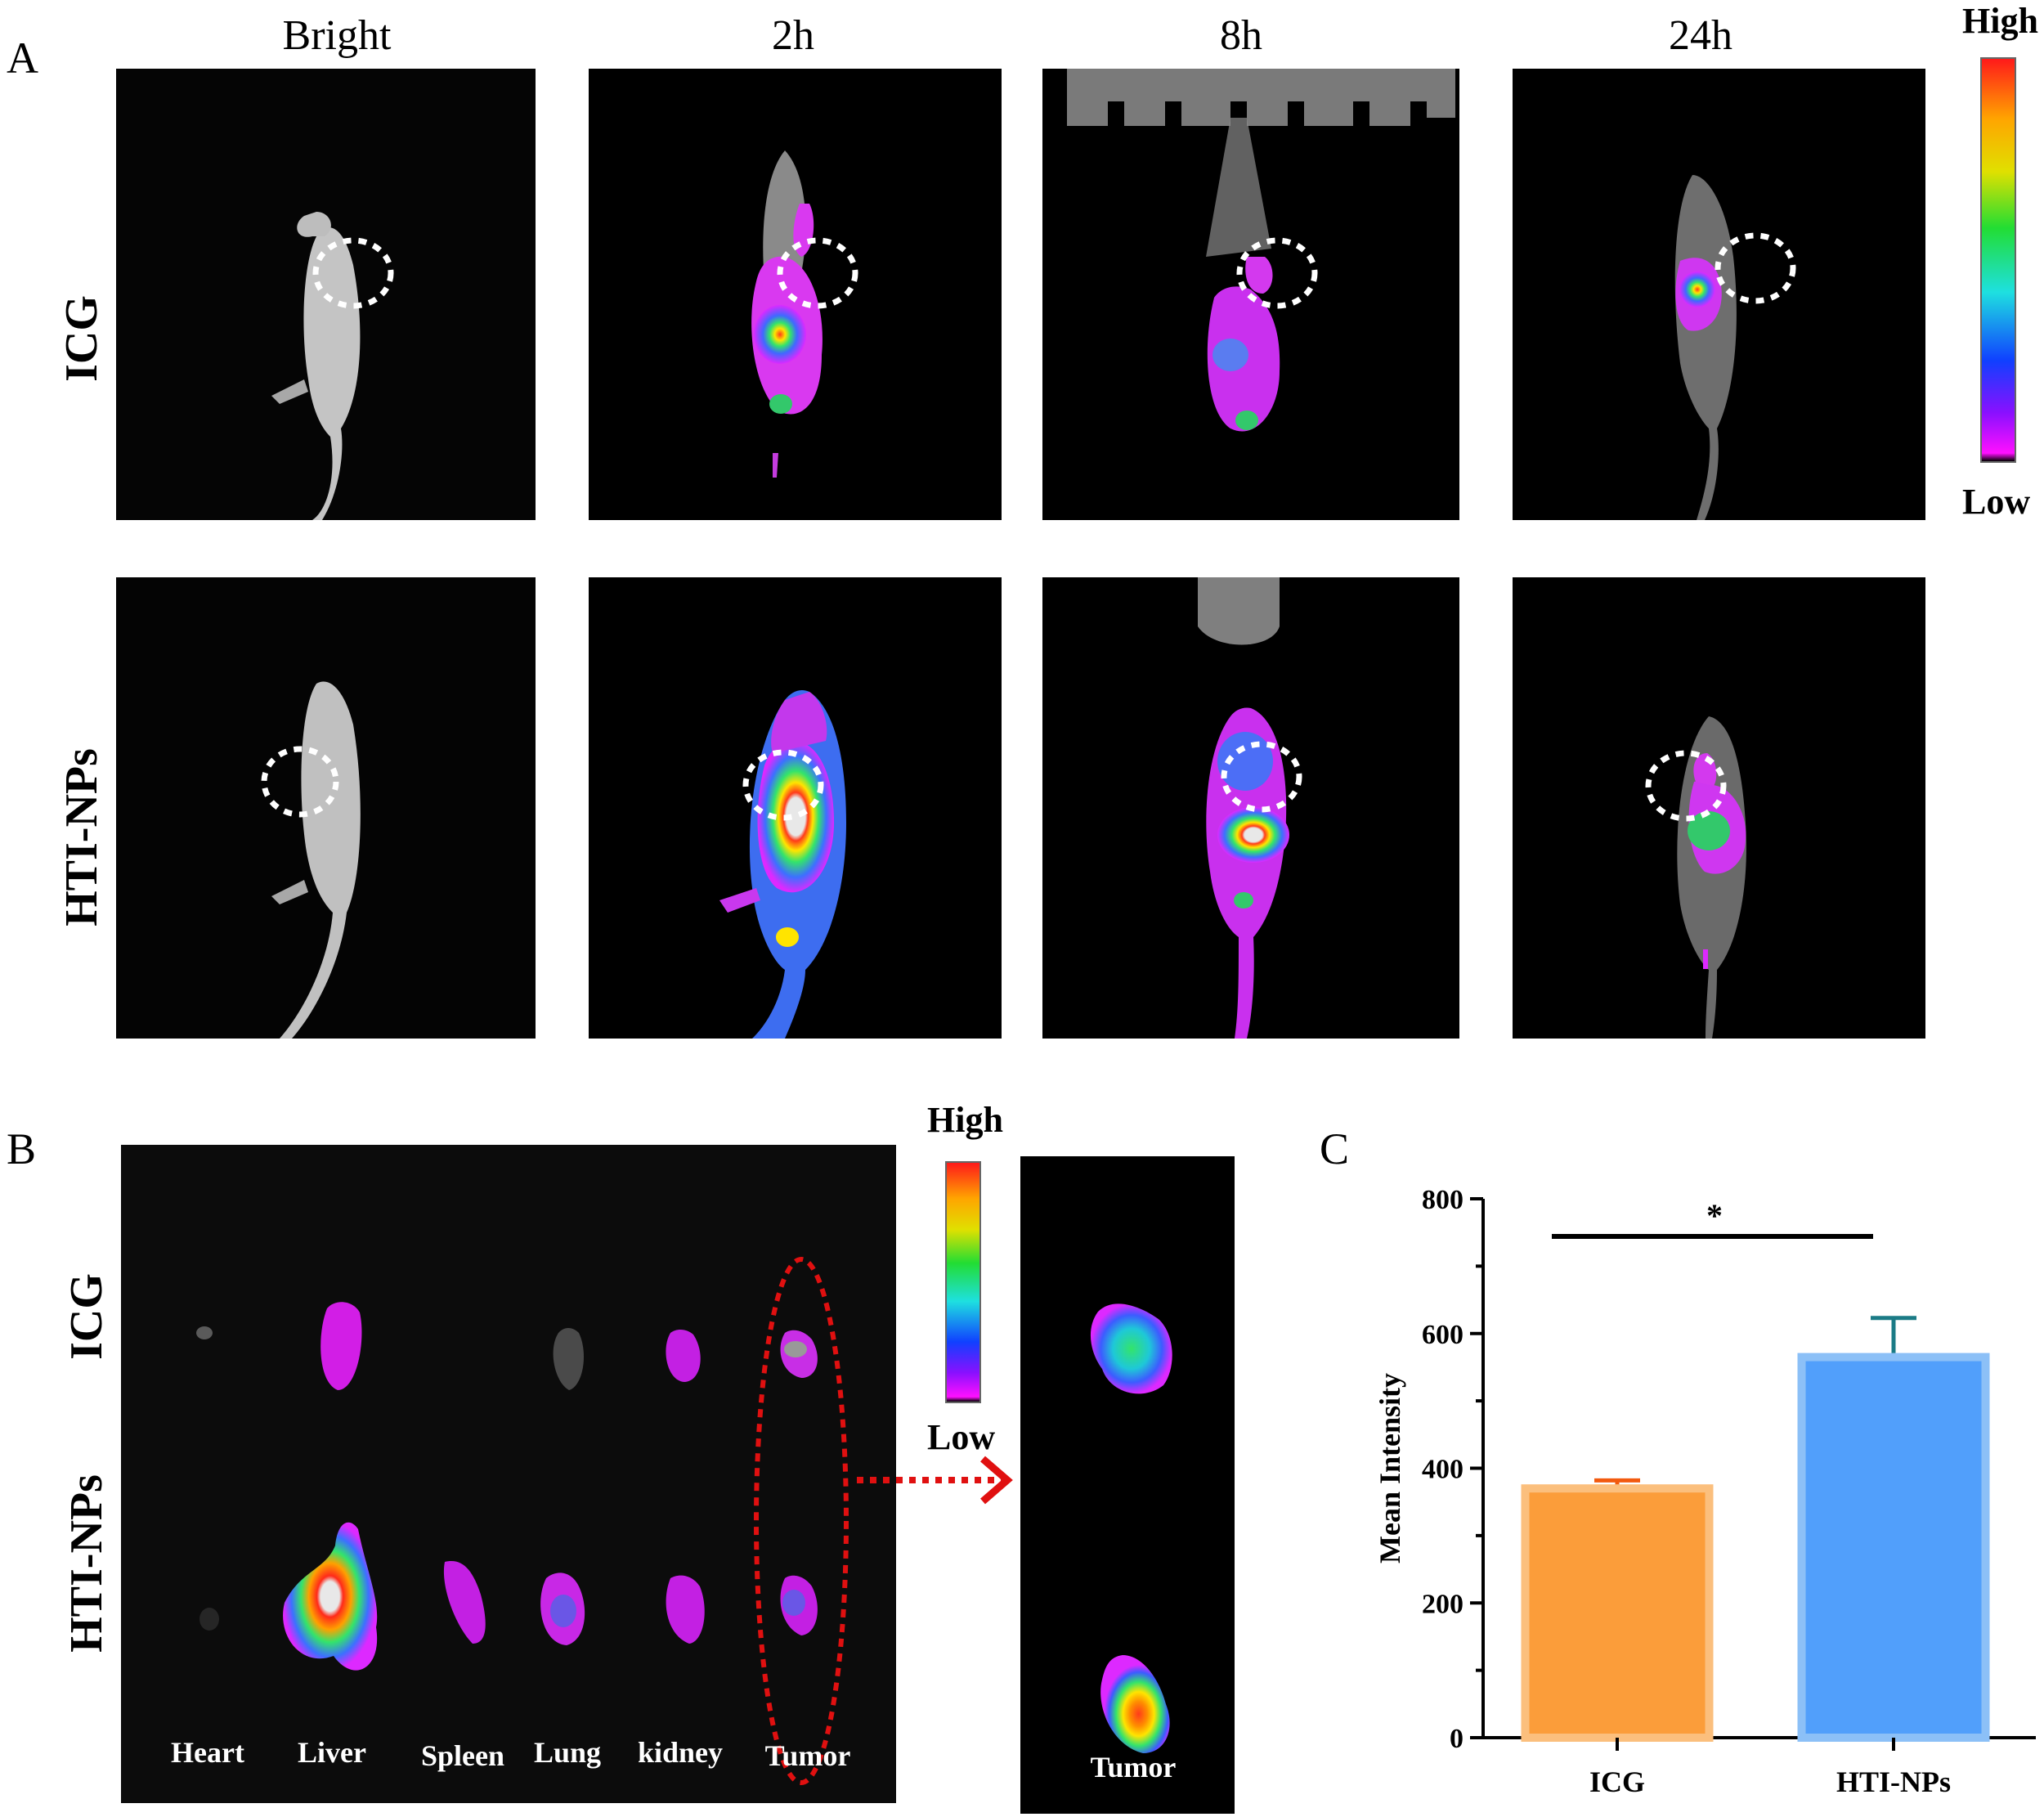 The width and height of the screenshot is (2044, 1817). I want to click on image-icg-2h, so click(796, 294).